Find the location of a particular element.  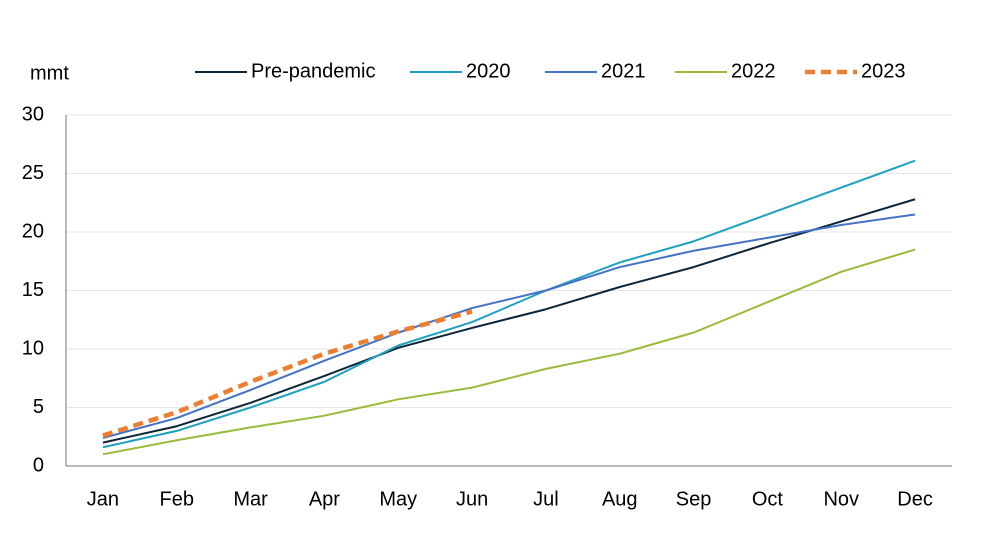

x-tick-label: Aug is located at coordinates (620, 499).